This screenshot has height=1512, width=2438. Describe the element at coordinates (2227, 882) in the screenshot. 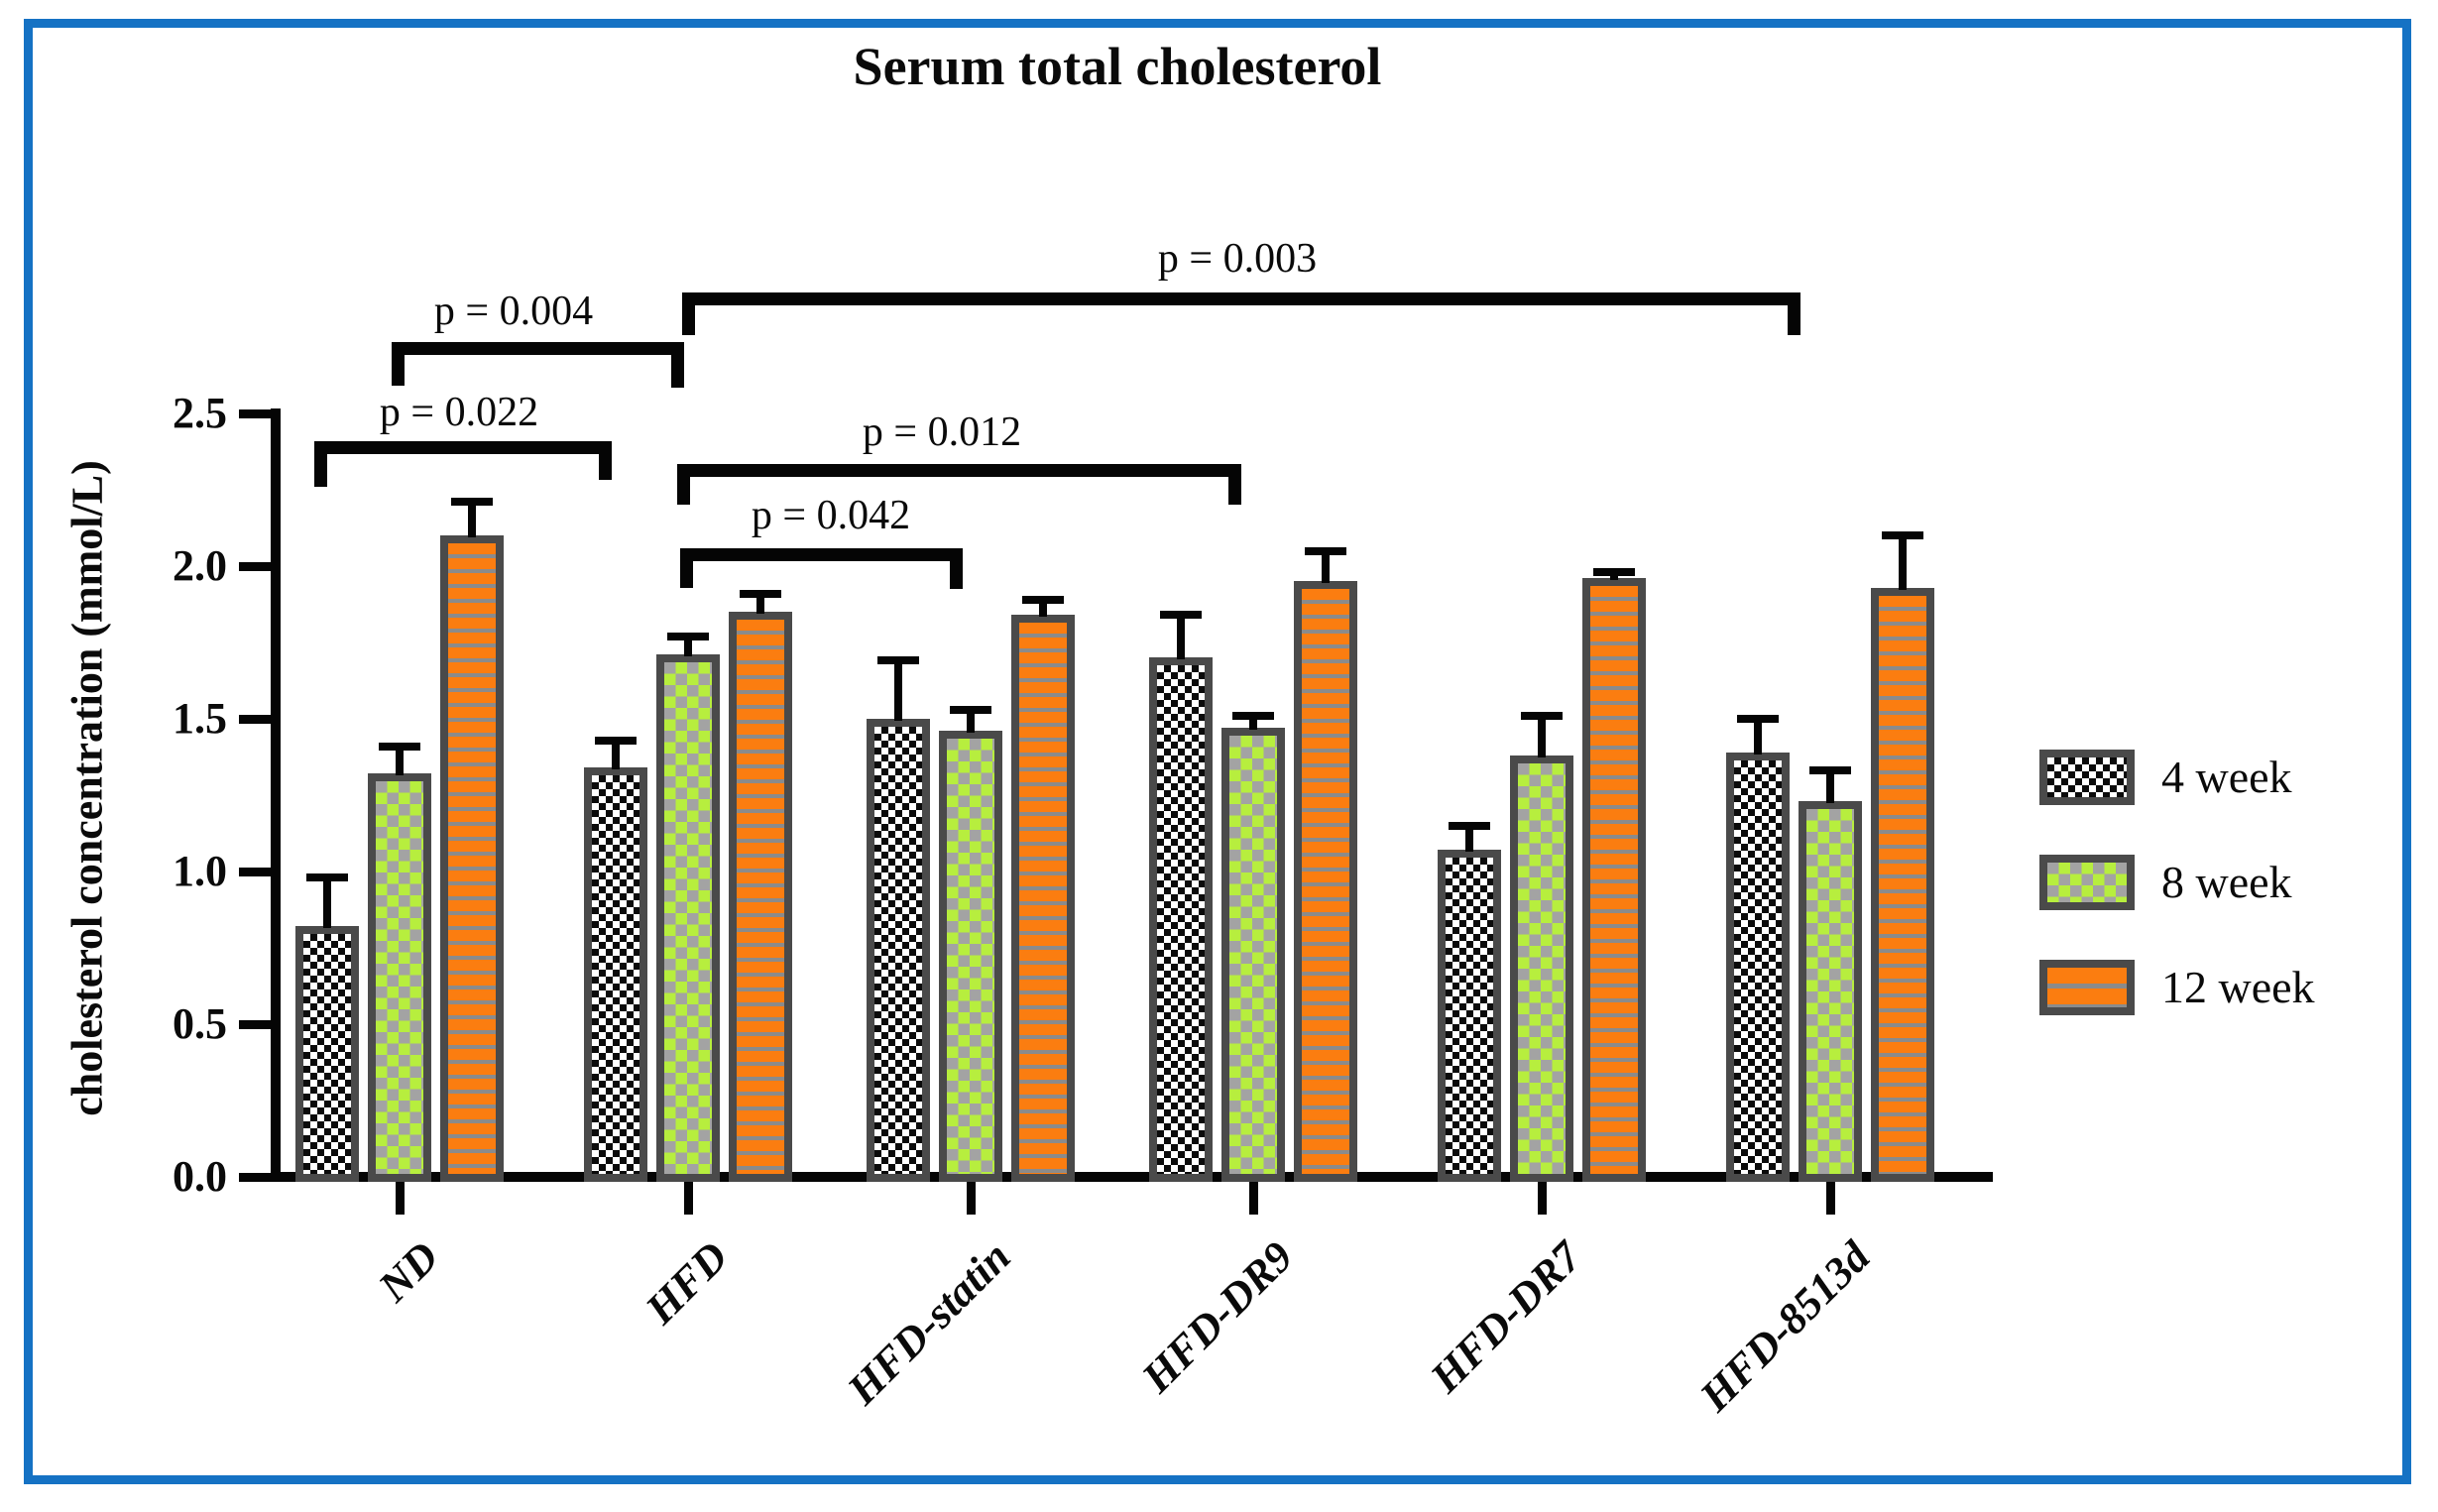

I see `legend-label: 8 week` at that location.